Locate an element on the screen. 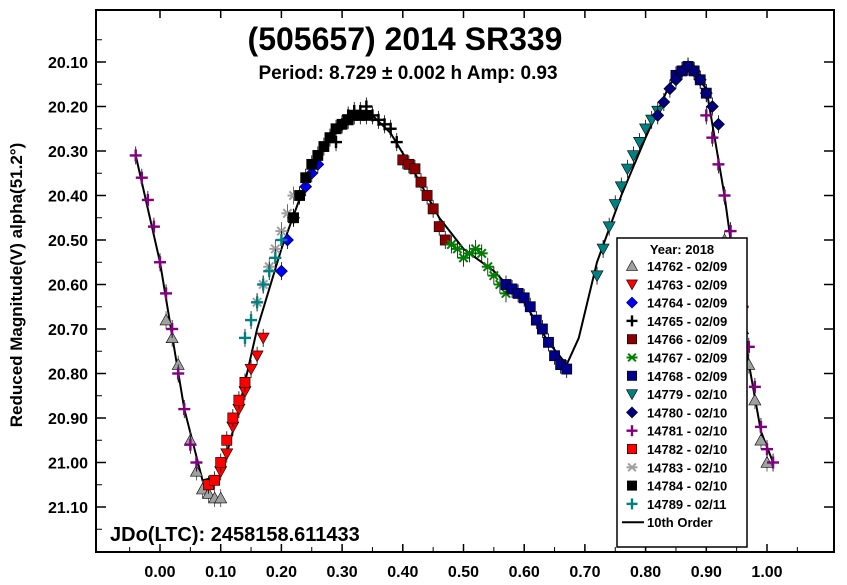 This screenshot has width=847, height=585. x-tick-label: 0.30 is located at coordinates (342, 572).